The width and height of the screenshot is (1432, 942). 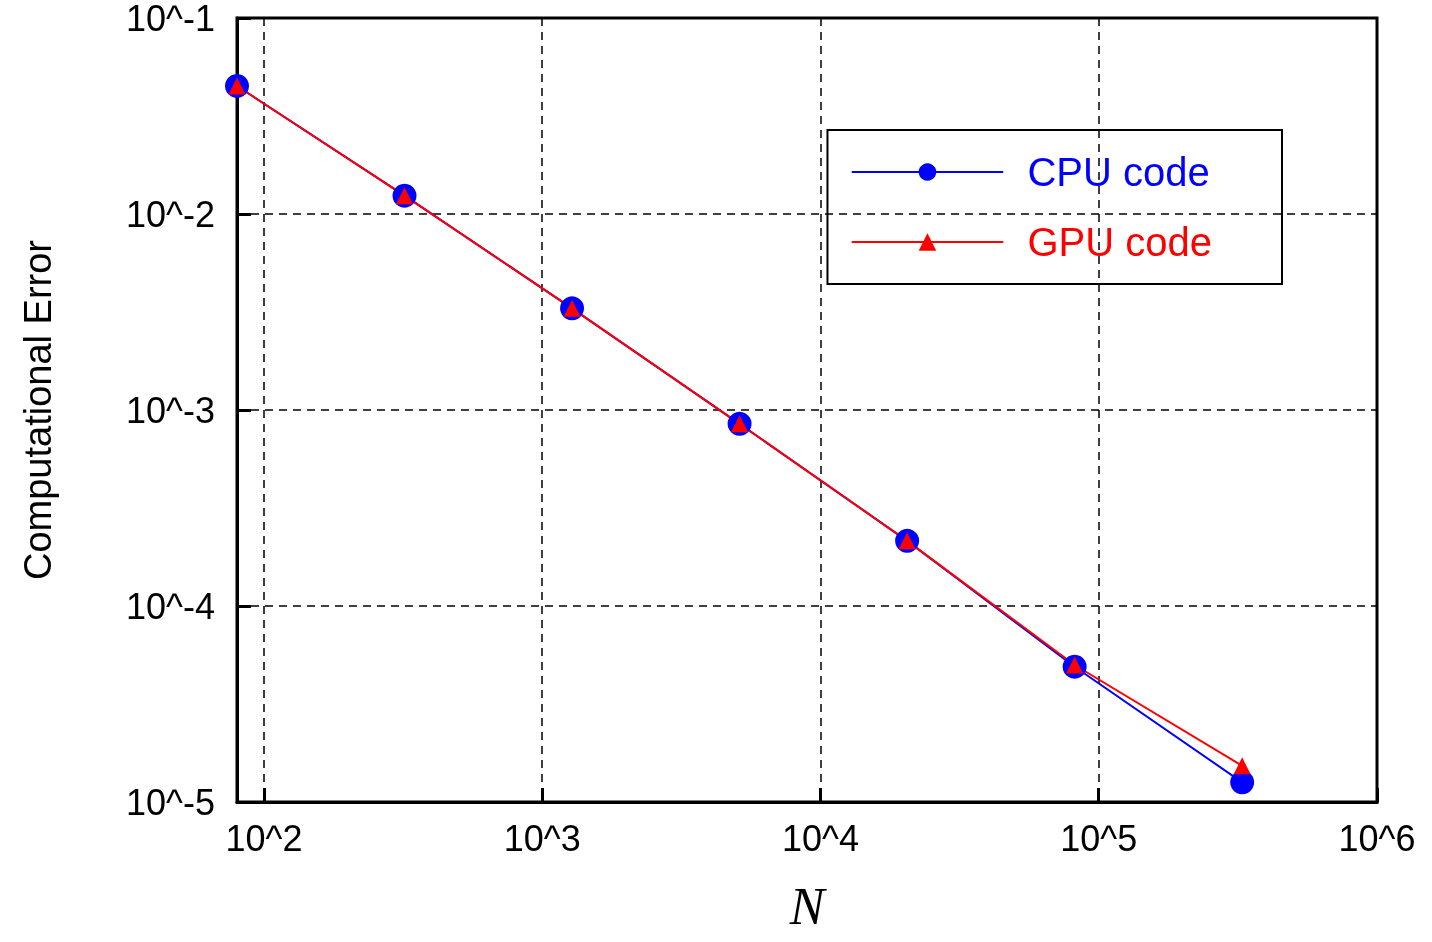 What do you see at coordinates (170, 410) in the screenshot?
I see `y-tick-label: 10^-3` at bounding box center [170, 410].